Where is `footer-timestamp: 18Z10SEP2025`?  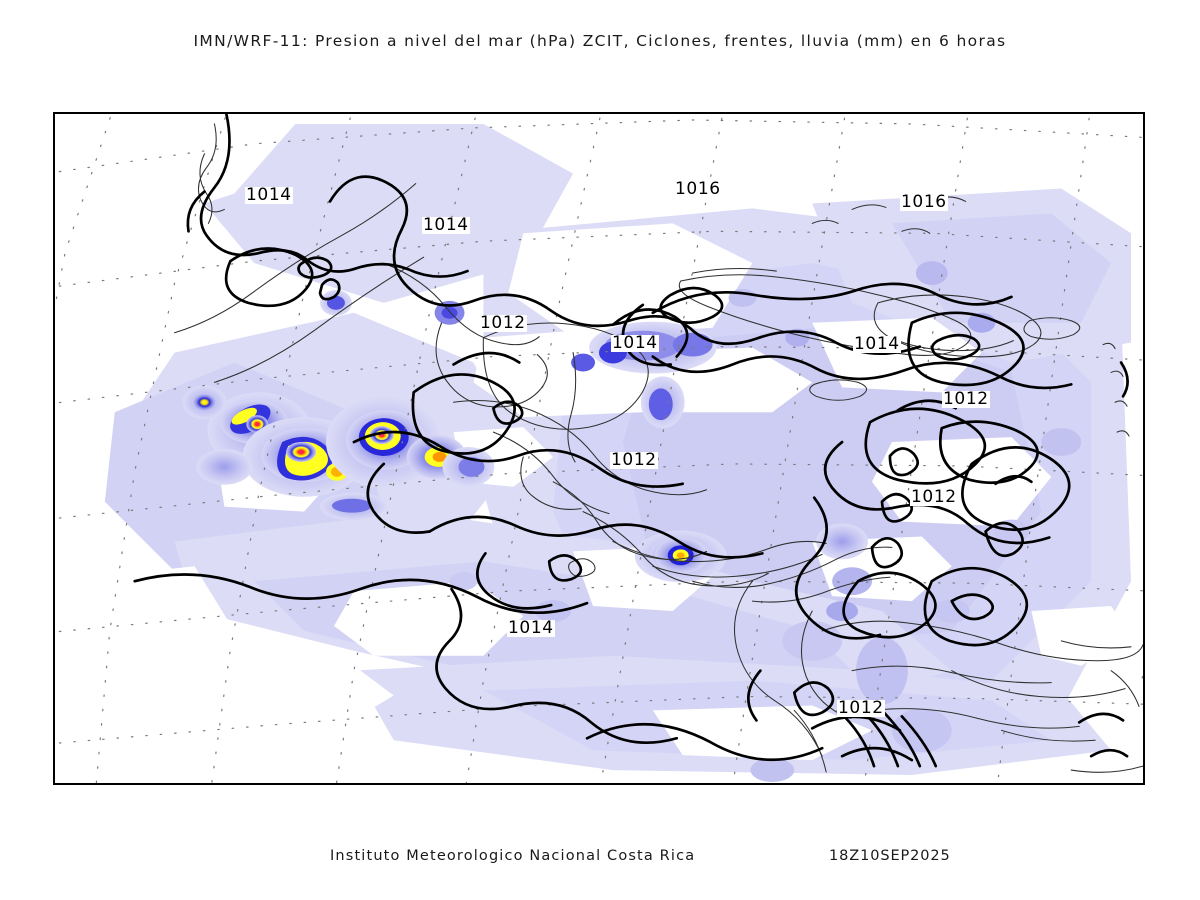
footer-timestamp: 18Z10SEP2025 is located at coordinates (890, 856).